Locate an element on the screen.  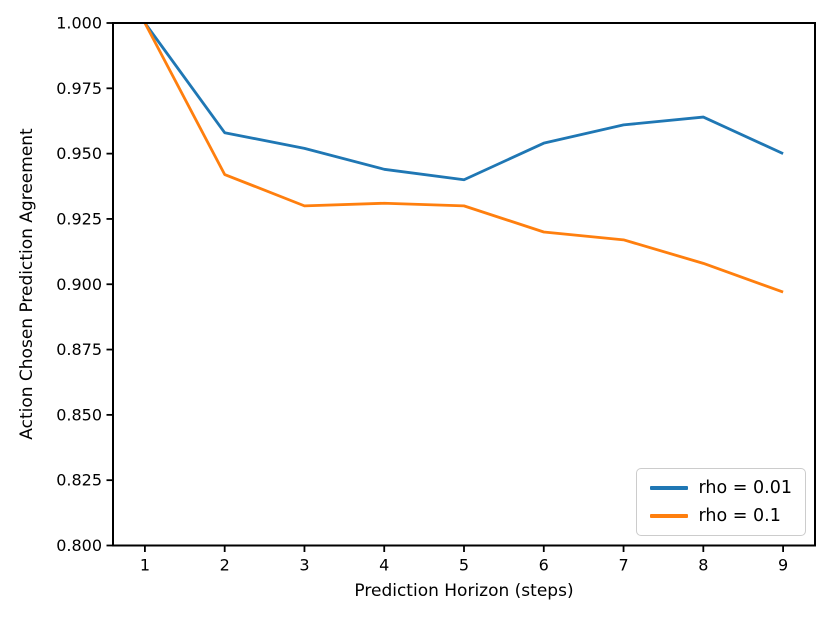
x-tick-label: 8 is located at coordinates (703, 565).